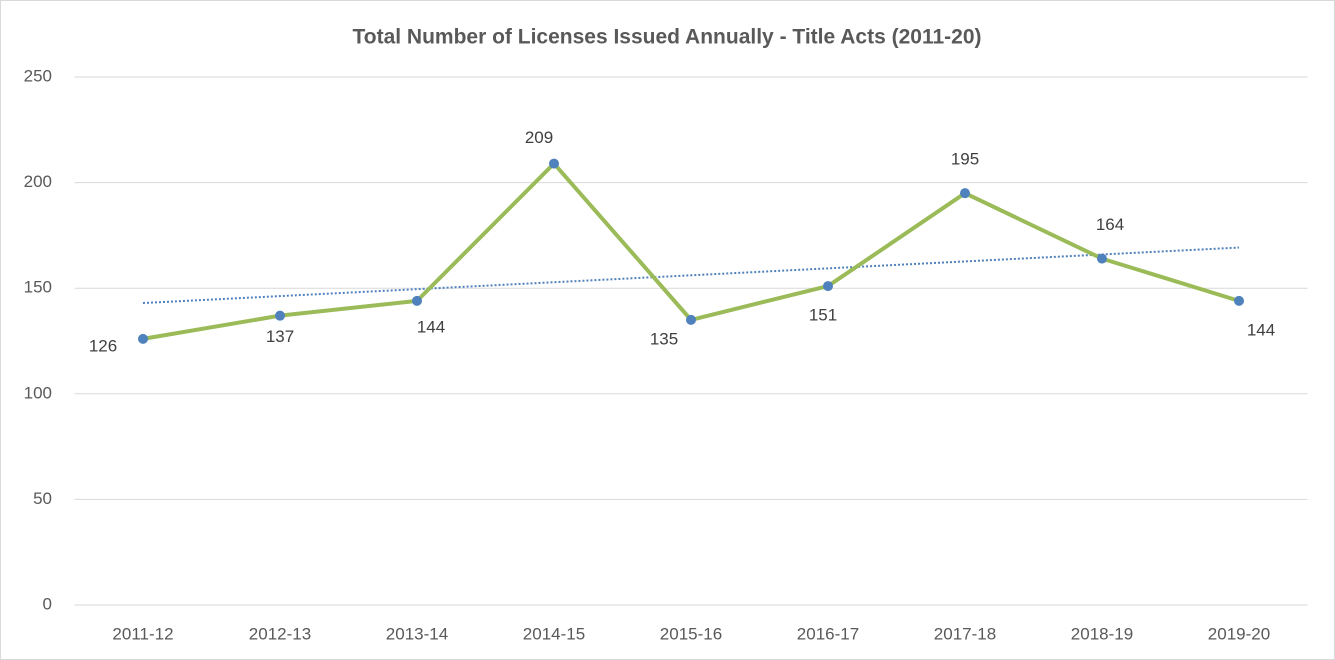 The height and width of the screenshot is (660, 1335). Describe the element at coordinates (417, 633) in the screenshot. I see `x-tick-label: 2013-14` at that location.